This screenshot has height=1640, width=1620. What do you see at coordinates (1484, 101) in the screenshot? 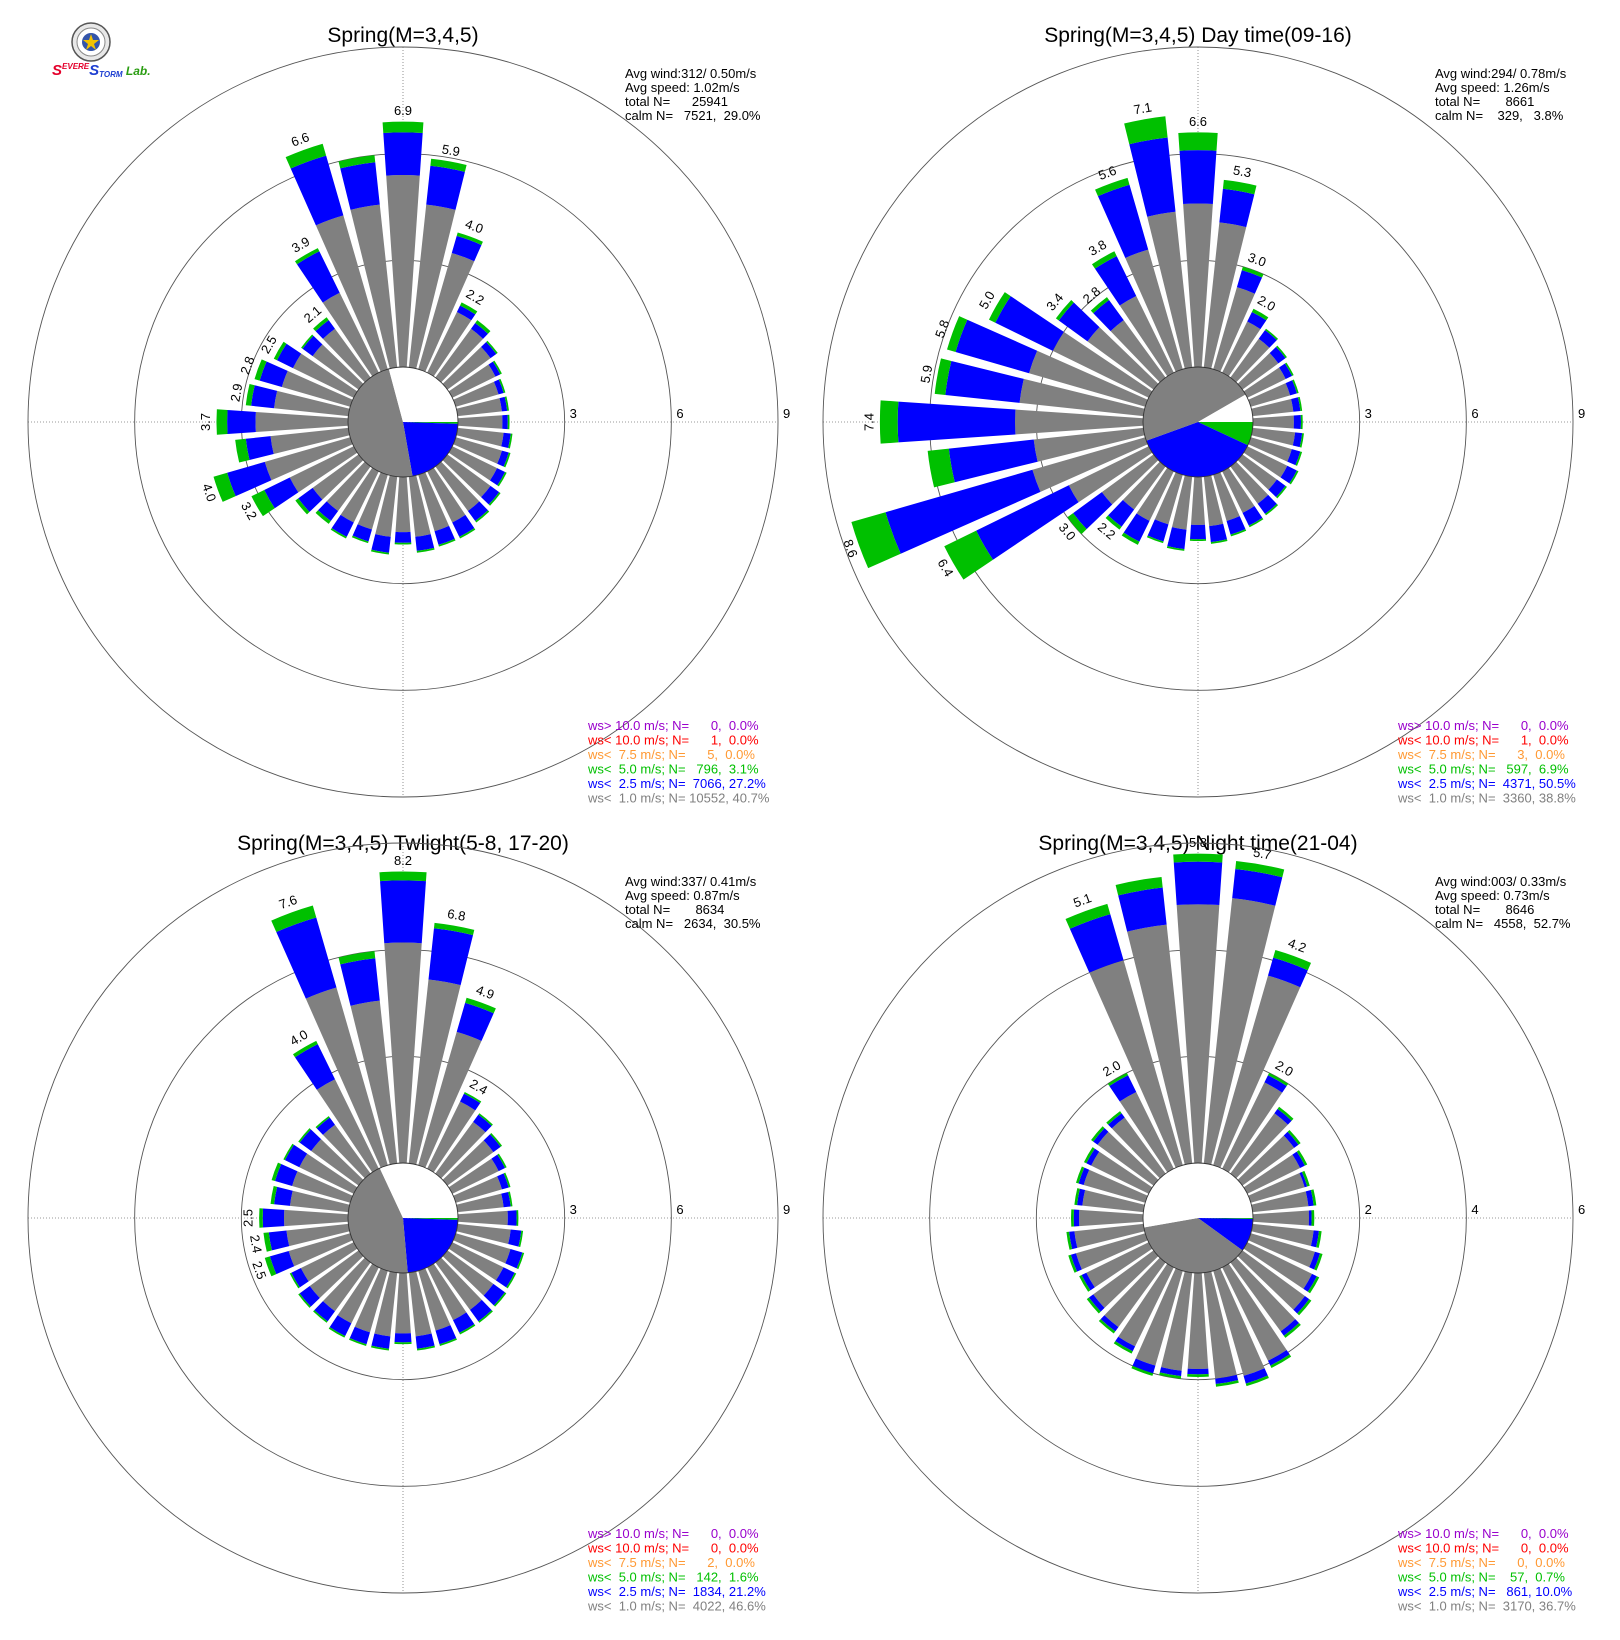
I see `stats-line: total N= 8661` at bounding box center [1484, 101].